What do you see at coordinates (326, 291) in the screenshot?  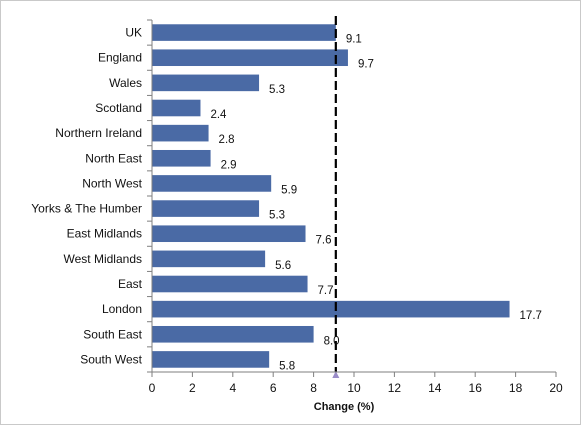 I see `data-label: 7.7` at bounding box center [326, 291].